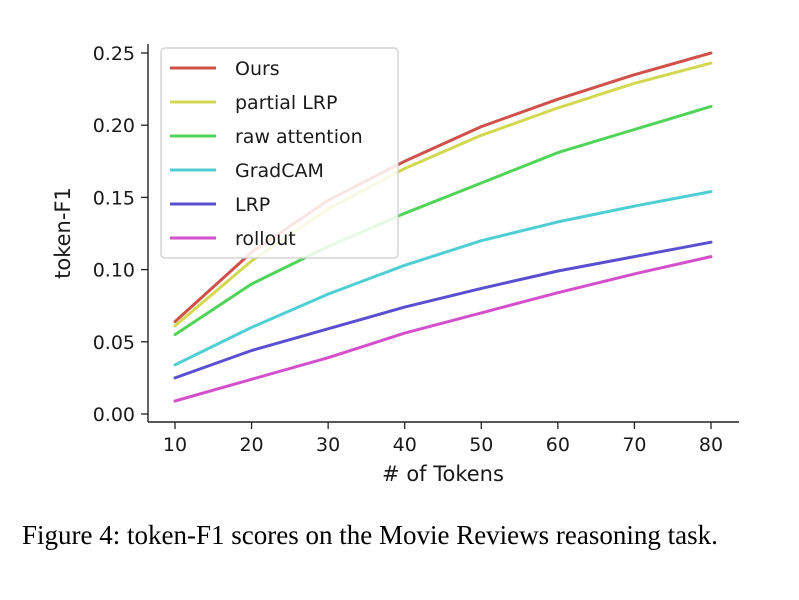 The width and height of the screenshot is (799, 600). What do you see at coordinates (257, 69) in the screenshot?
I see `legend-label: Ours` at bounding box center [257, 69].